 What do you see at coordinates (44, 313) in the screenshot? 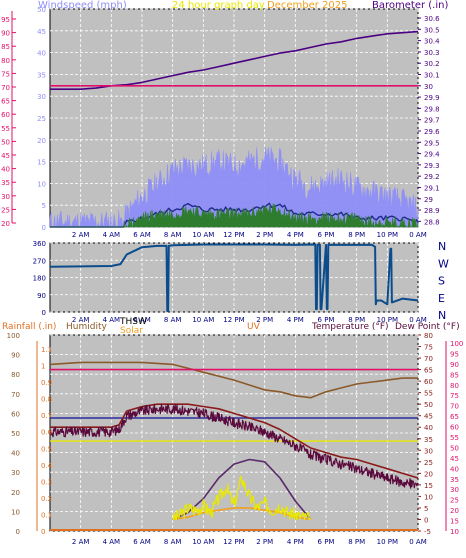
I see `direction-tick-label: 0` at bounding box center [44, 313].